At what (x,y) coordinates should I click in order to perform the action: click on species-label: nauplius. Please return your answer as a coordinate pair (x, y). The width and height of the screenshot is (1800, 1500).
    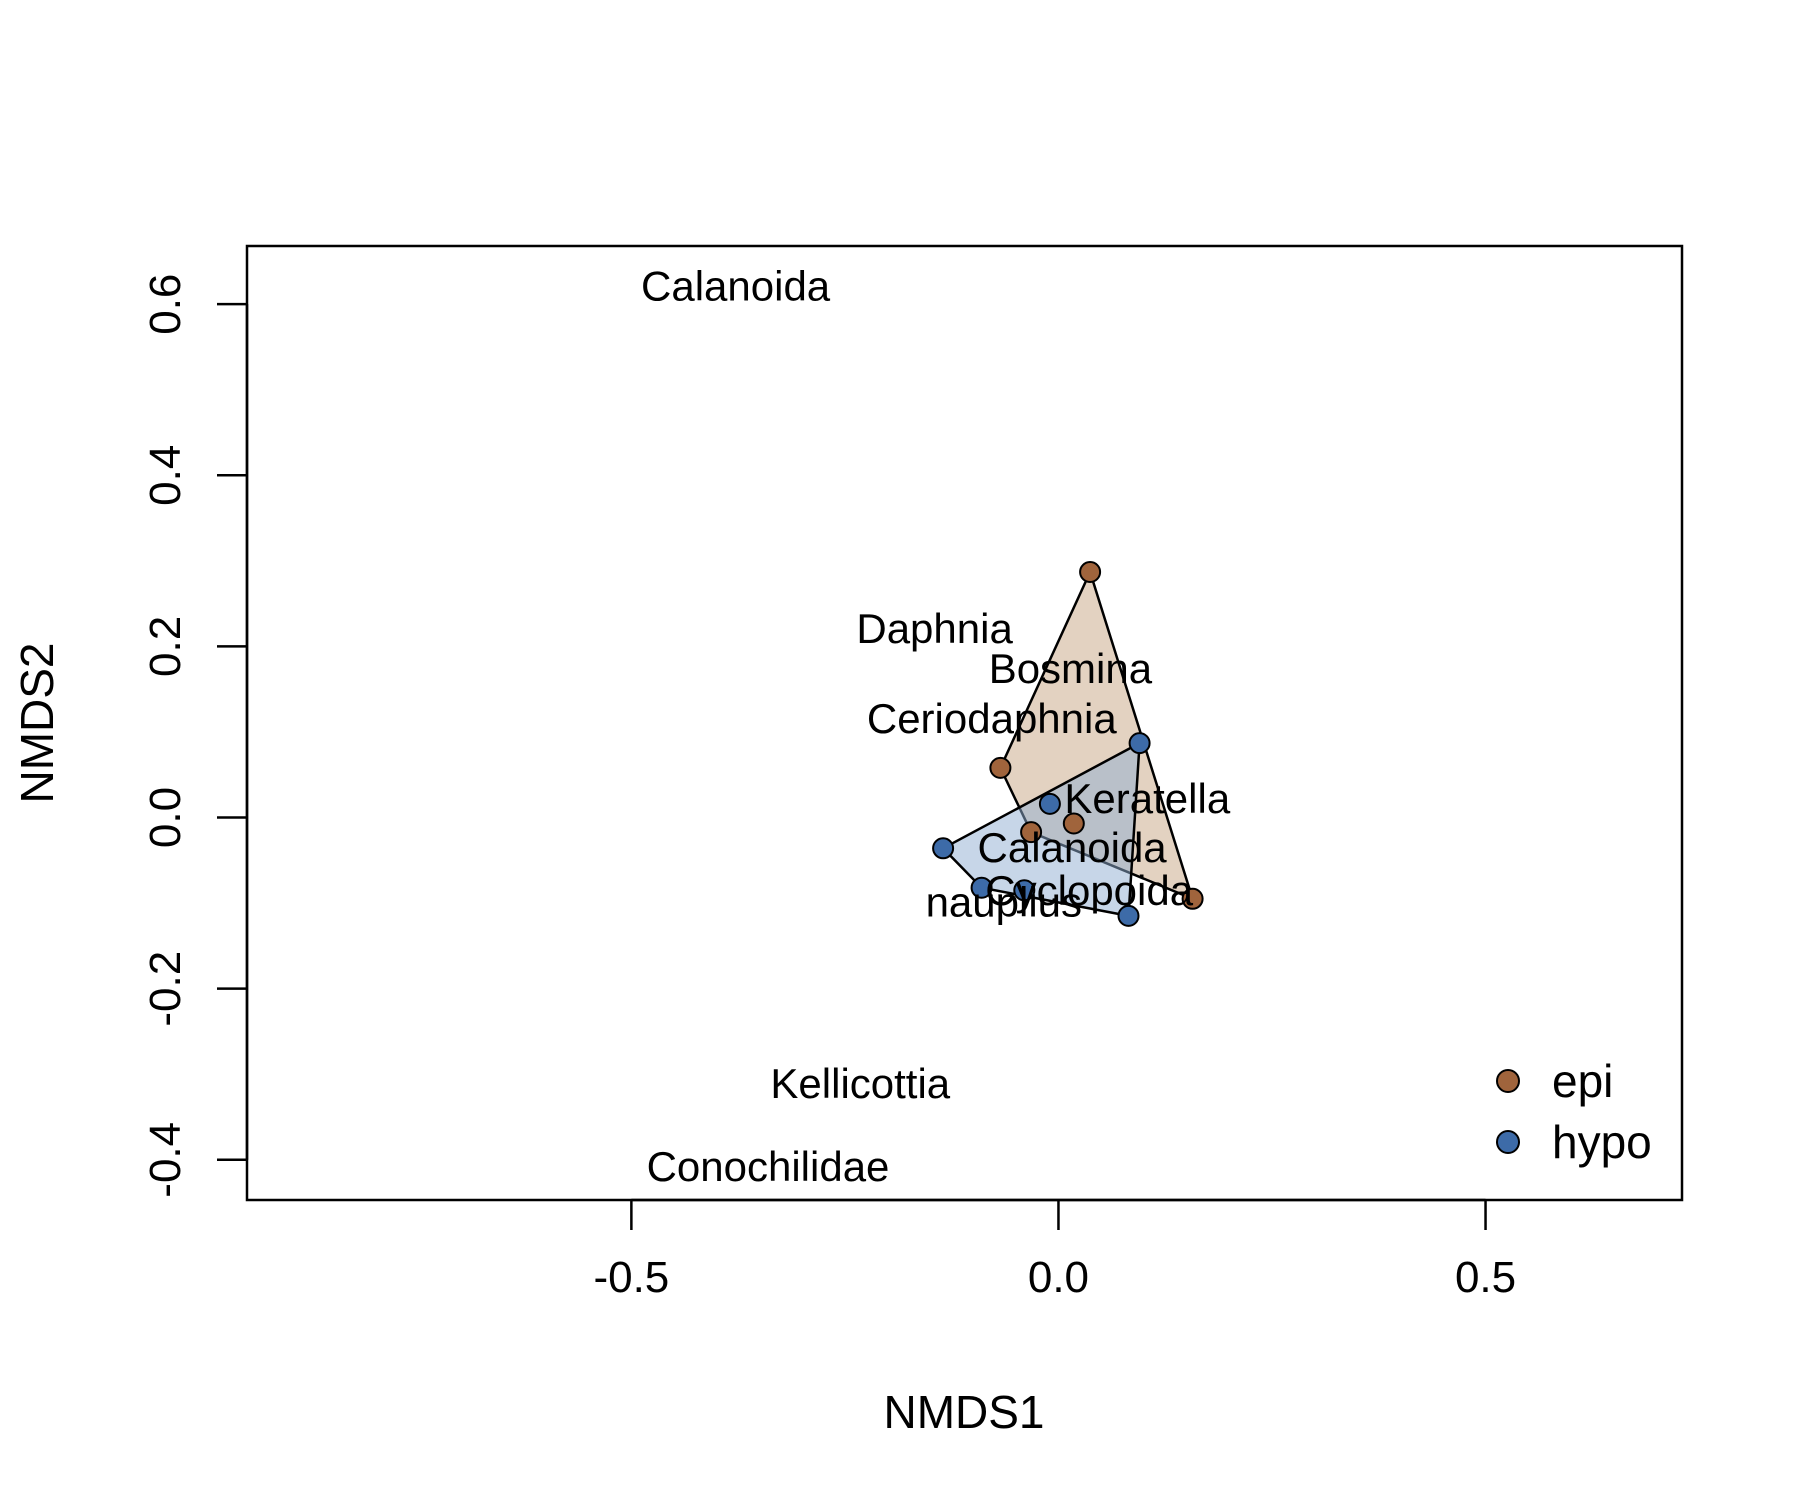
    Looking at the image, I should click on (1004, 902).